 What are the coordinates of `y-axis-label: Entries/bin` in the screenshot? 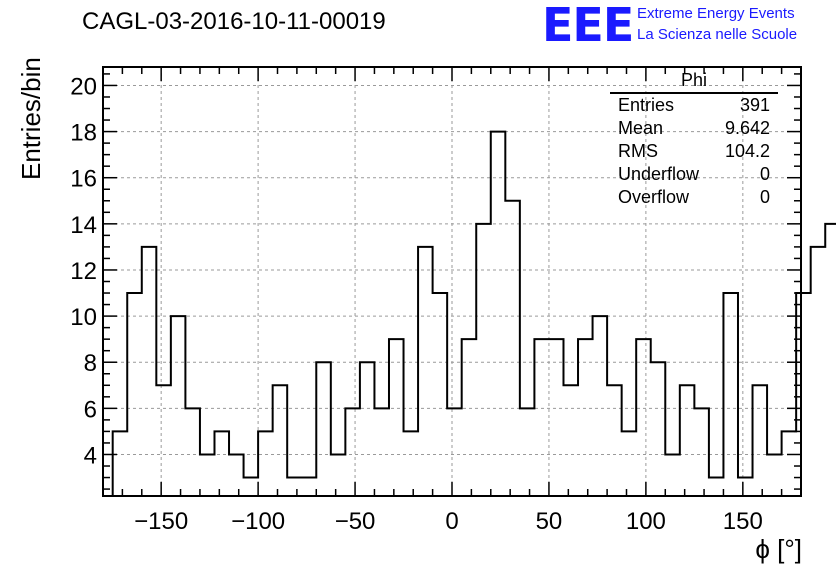 It's located at (31, 118).